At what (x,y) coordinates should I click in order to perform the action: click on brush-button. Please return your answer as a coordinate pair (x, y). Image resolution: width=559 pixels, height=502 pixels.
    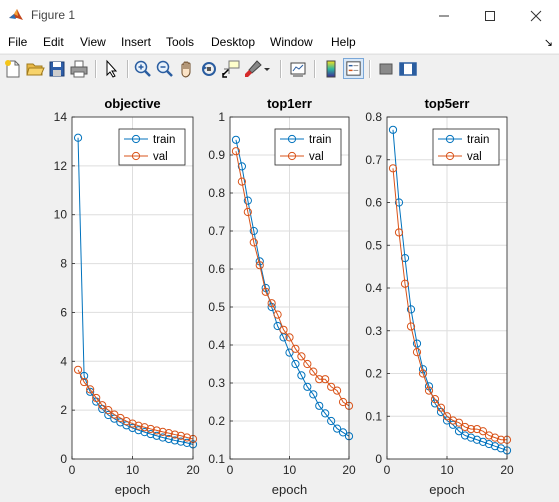
    Looking at the image, I should click on (253, 69).